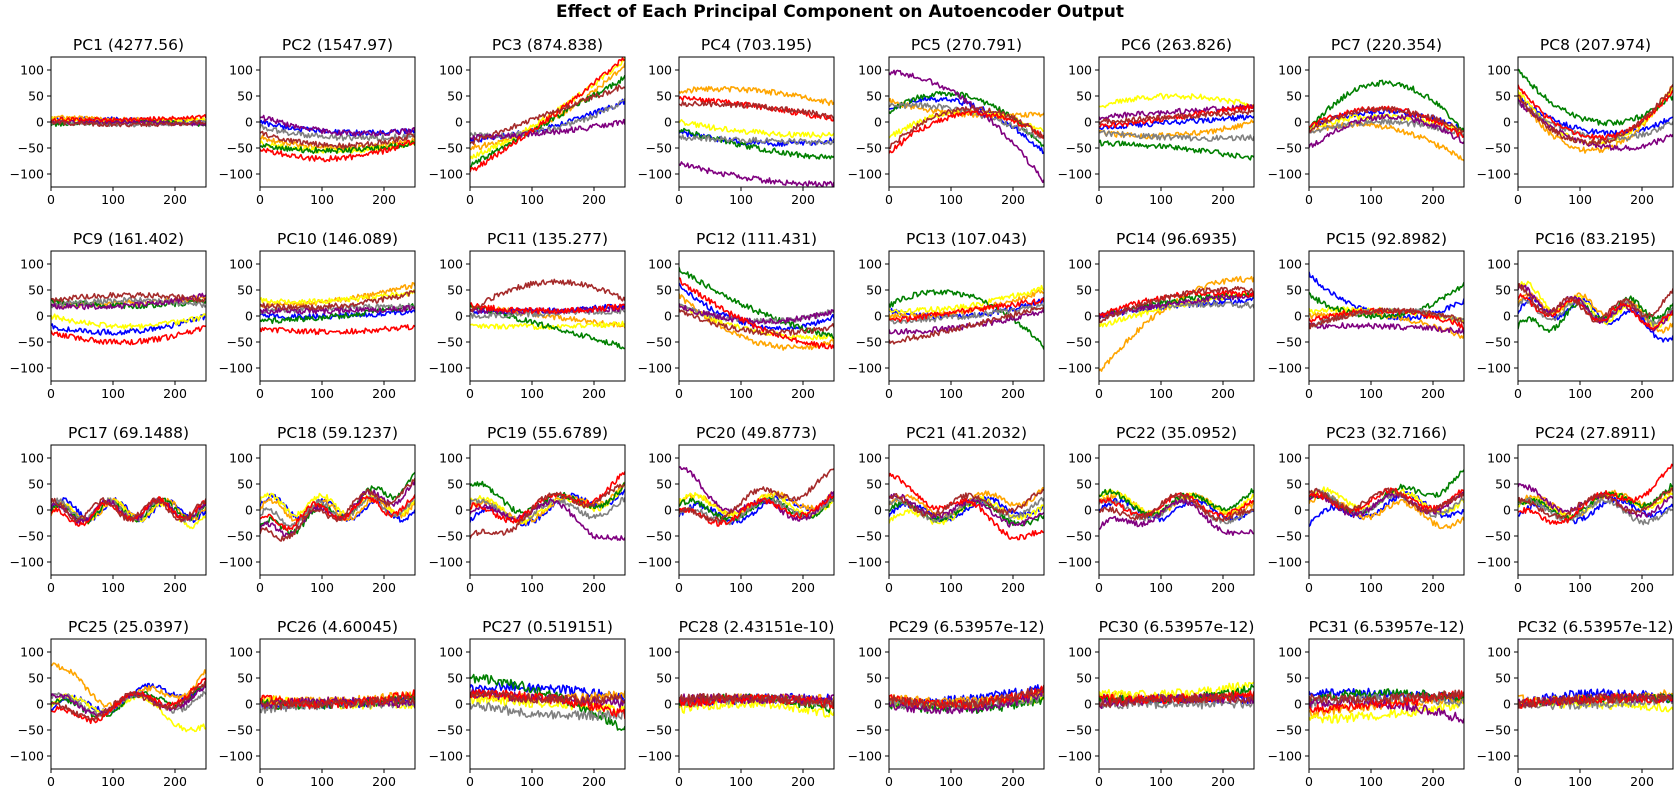  I want to click on subplot-13: PC13 (107.043) −100 −50 0 50 100 0 100 200, so click(946, 315).